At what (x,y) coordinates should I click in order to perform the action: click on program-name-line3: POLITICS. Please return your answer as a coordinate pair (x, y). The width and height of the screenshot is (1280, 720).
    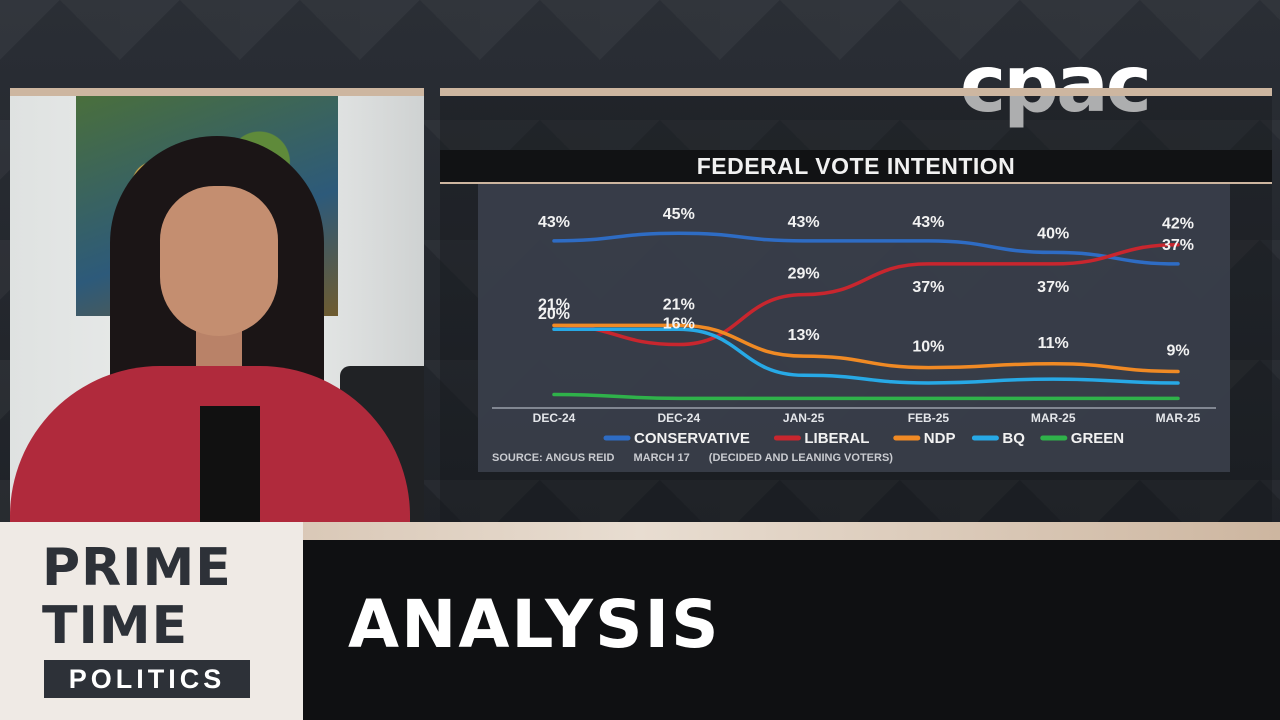
    Looking at the image, I should click on (147, 679).